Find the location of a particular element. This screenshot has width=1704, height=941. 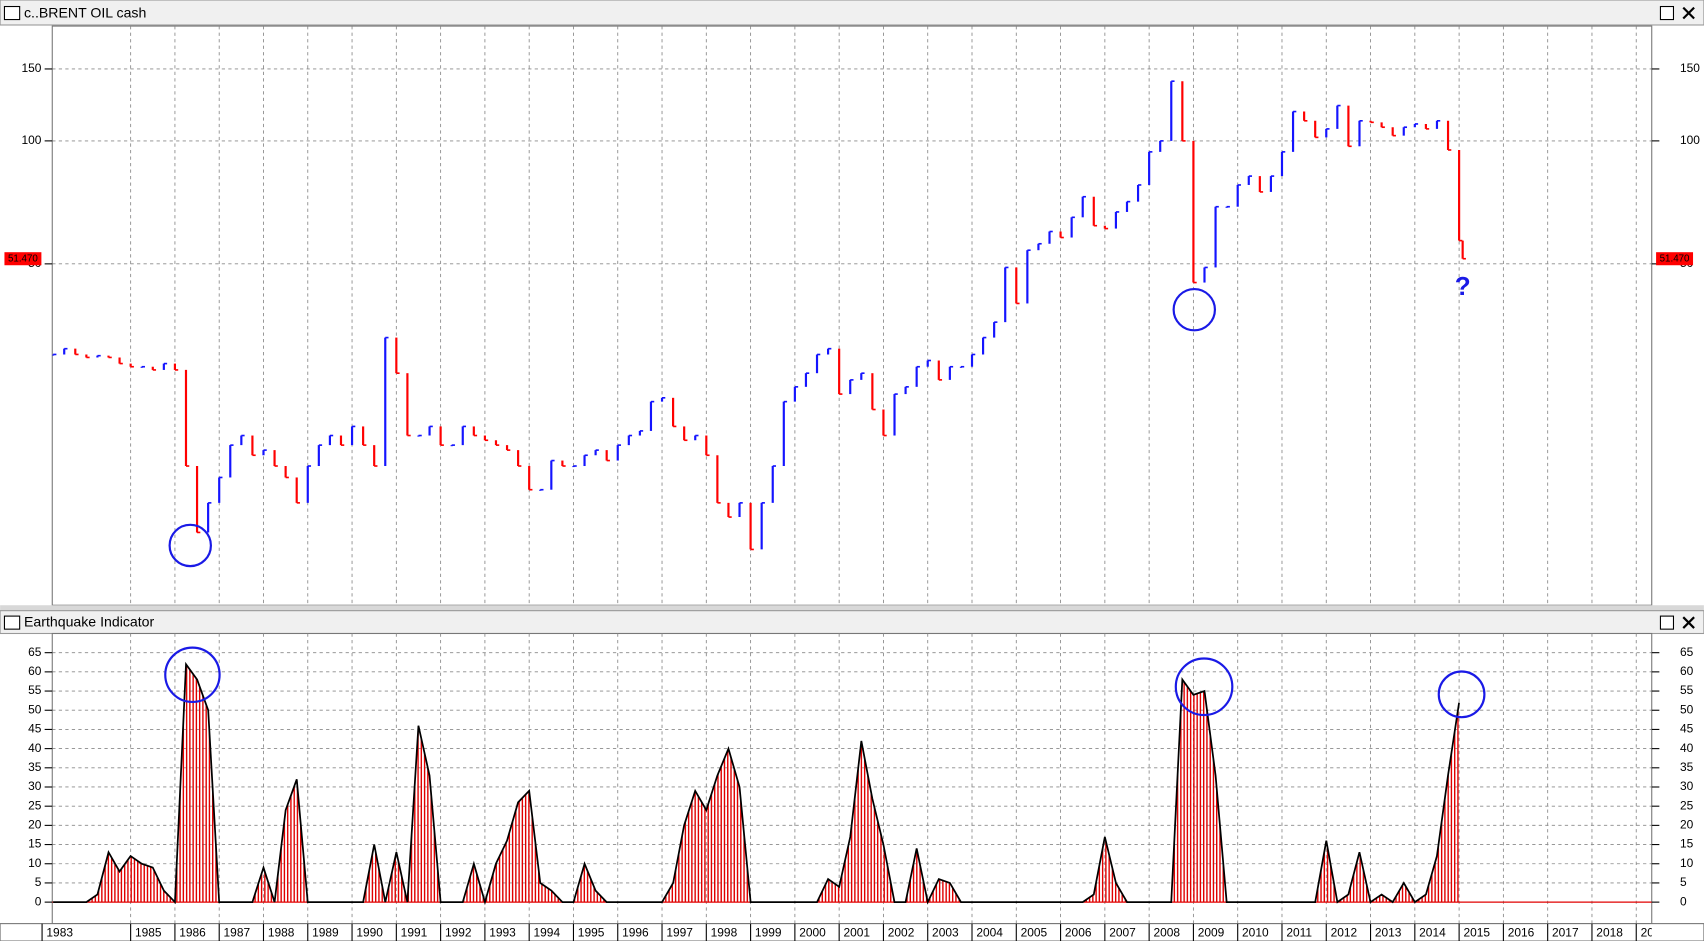

x-tick-label: 2018 is located at coordinates (1609, 933).